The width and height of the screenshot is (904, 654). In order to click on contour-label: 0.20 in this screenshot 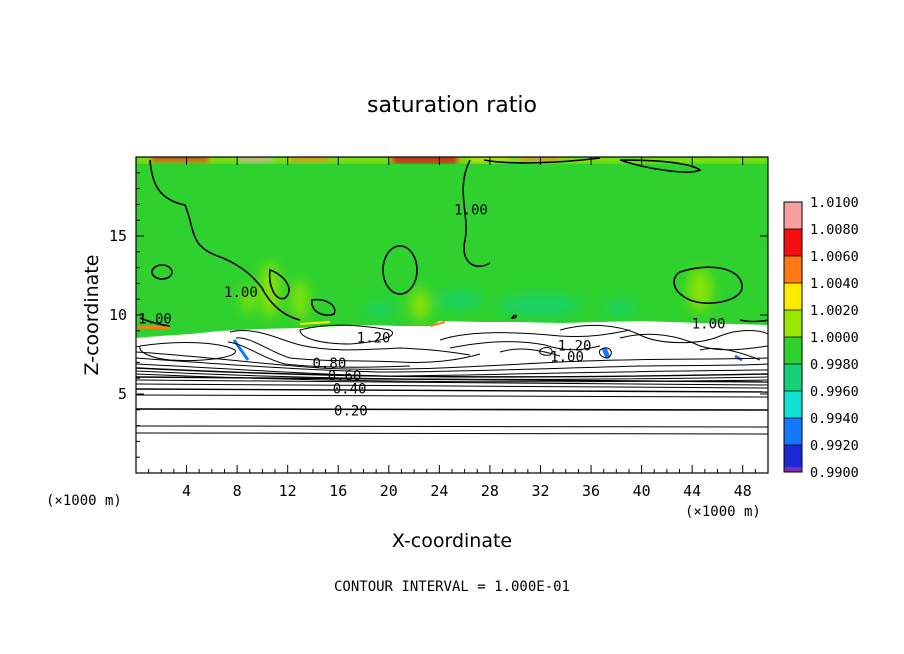, I will do `click(351, 411)`.